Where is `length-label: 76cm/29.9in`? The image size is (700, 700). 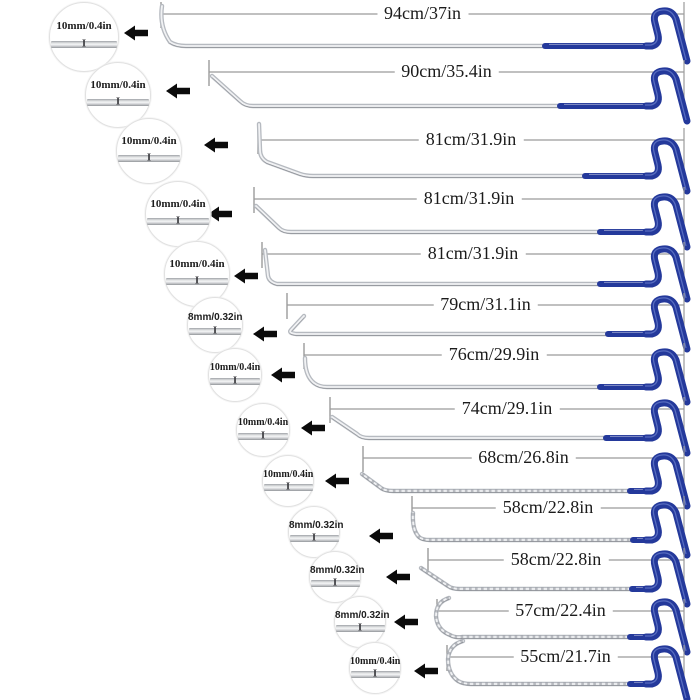 length-label: 76cm/29.9in is located at coordinates (494, 355).